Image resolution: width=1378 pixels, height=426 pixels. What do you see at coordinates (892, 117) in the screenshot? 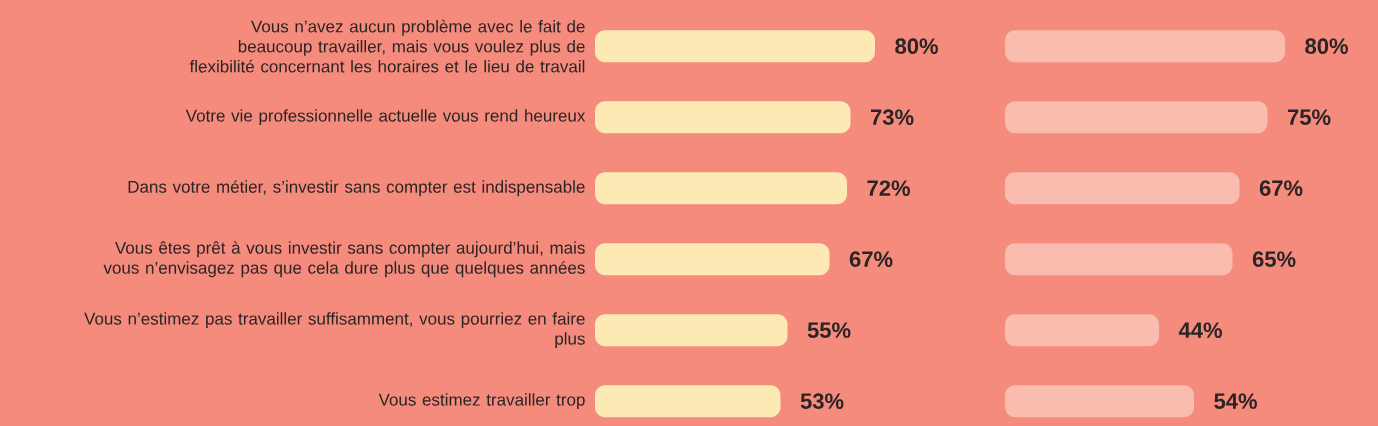
I see `data-label: 73%` at bounding box center [892, 117].